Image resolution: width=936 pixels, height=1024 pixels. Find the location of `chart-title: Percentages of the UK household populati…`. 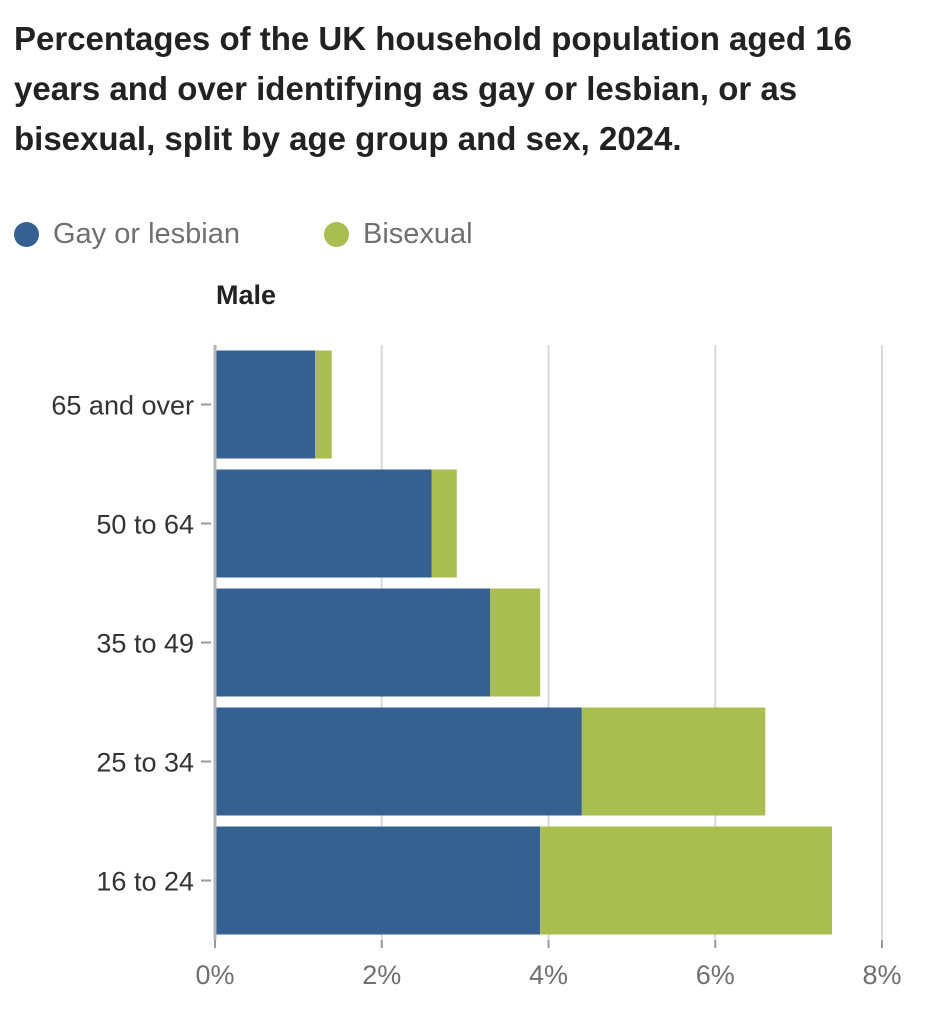

chart-title: Percentages of the UK household populati… is located at coordinates (433, 88).